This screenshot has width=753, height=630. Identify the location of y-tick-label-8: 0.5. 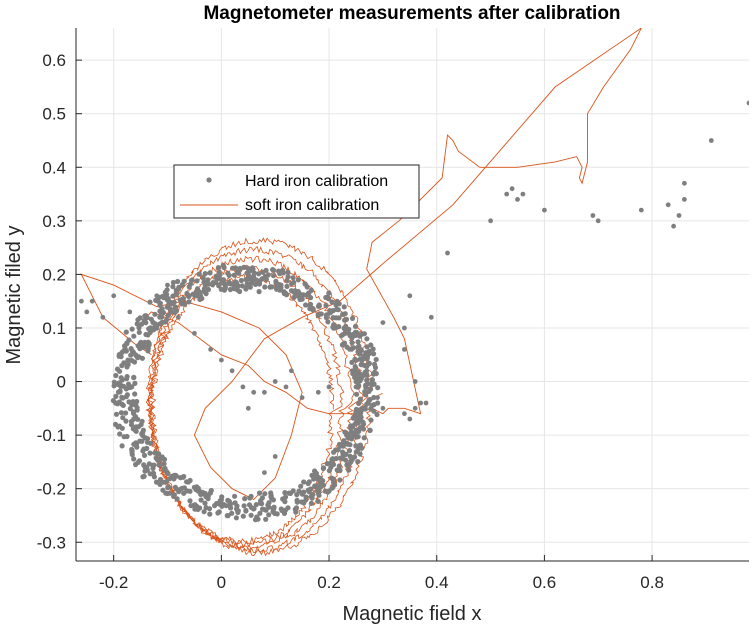
(54, 114).